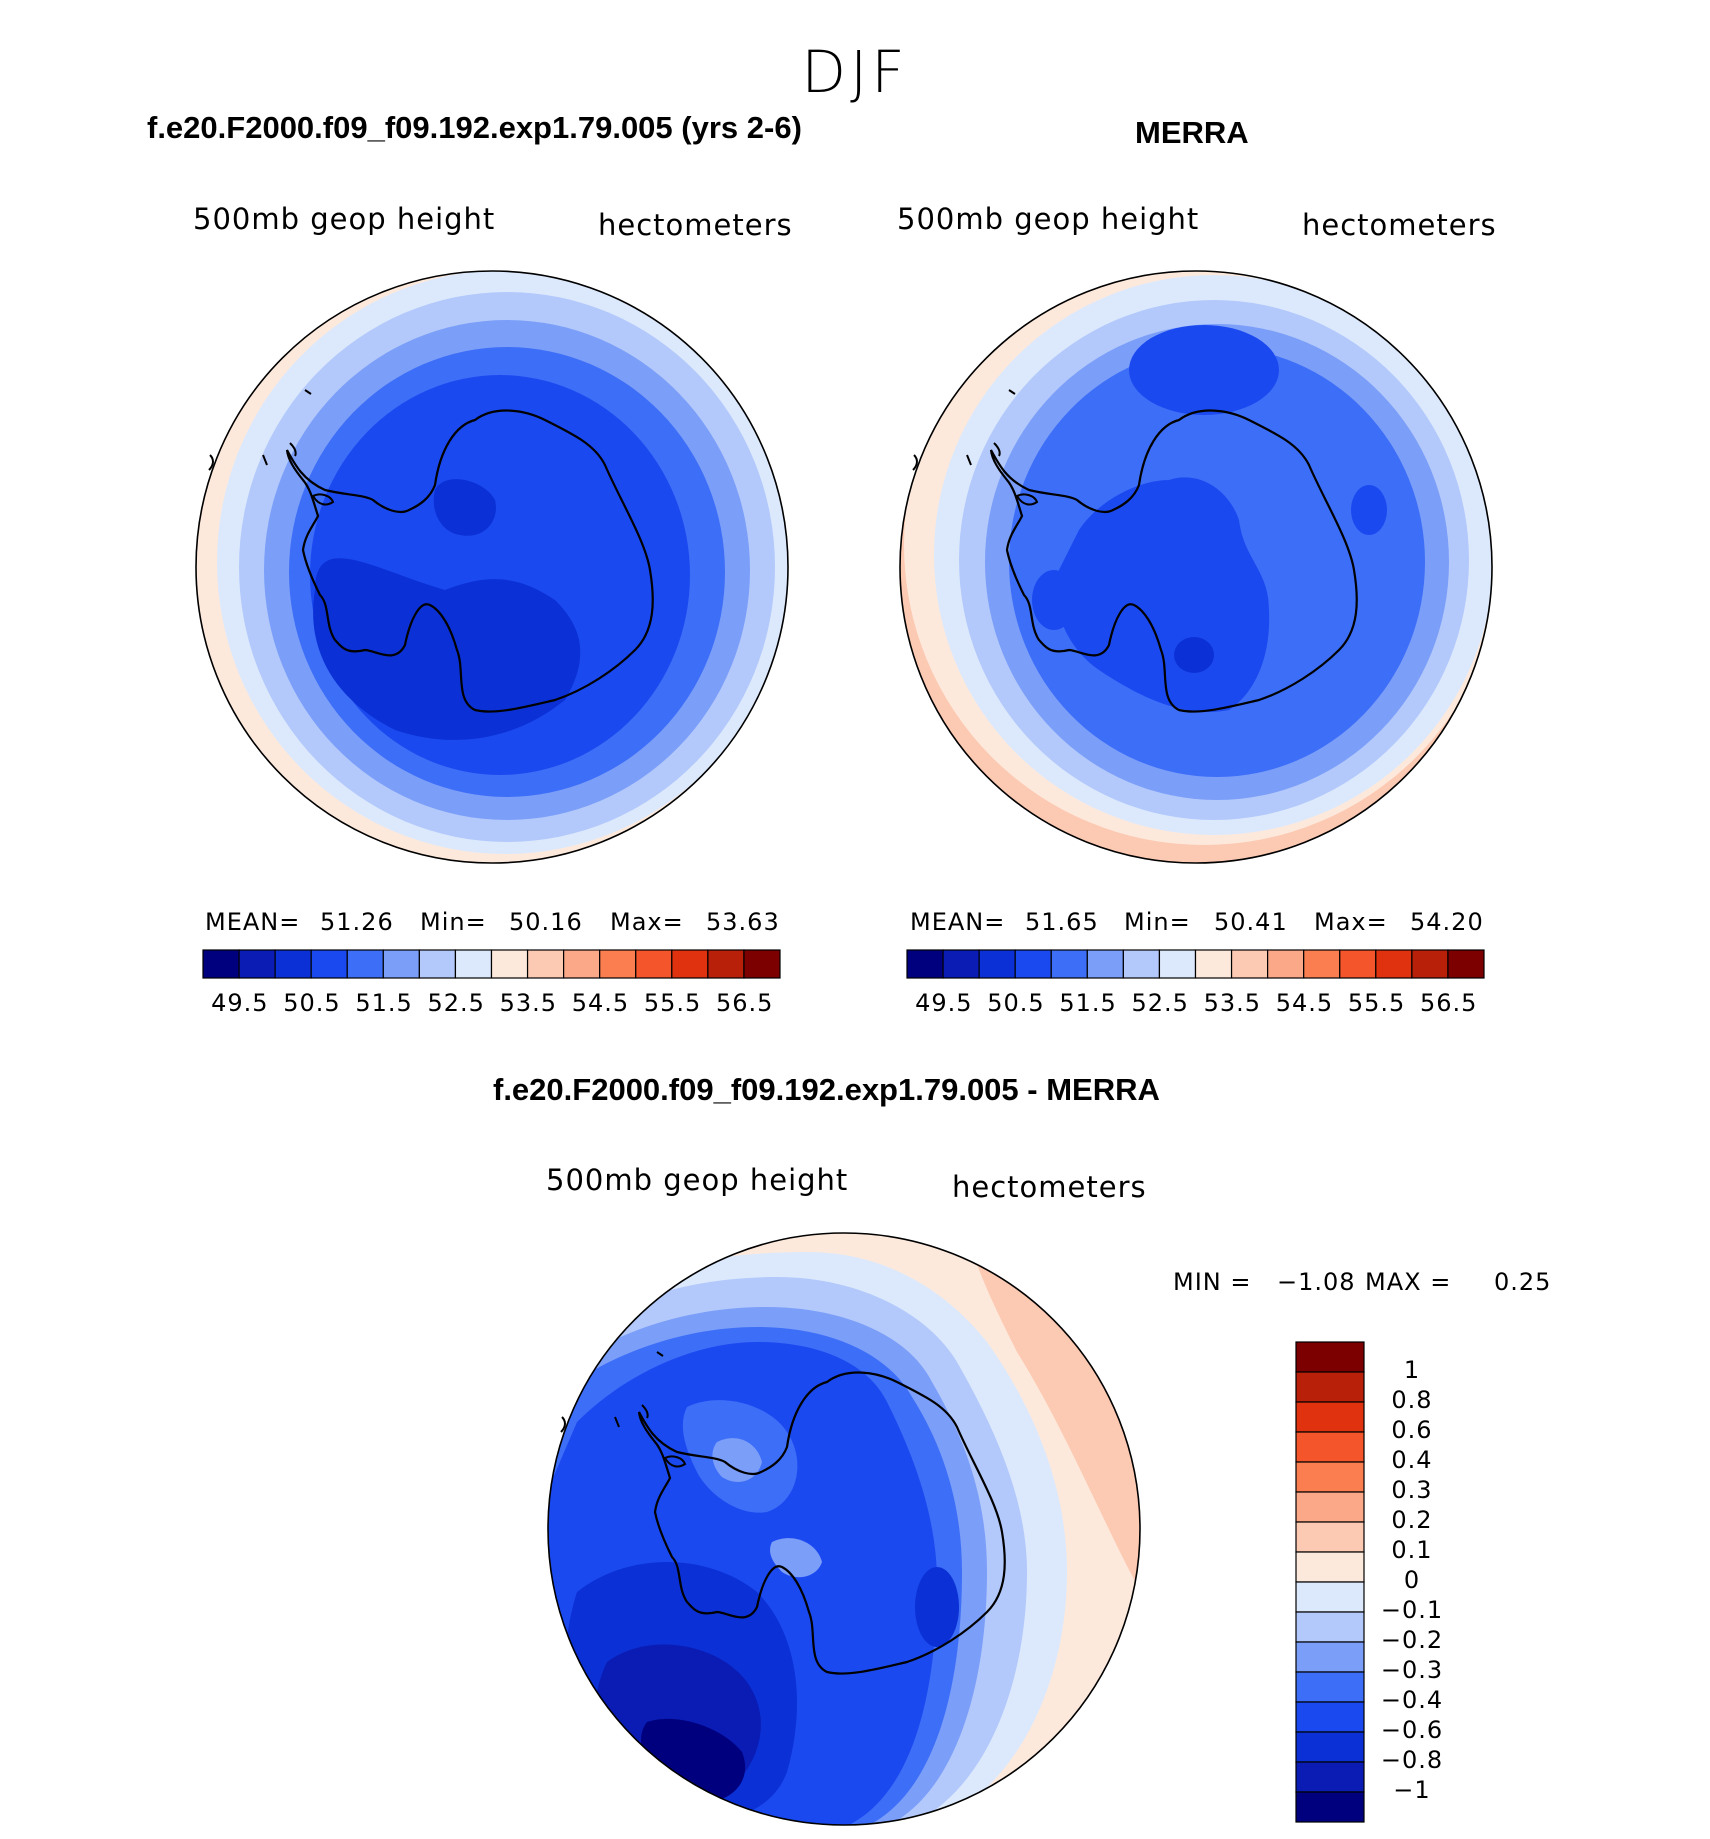  Describe the element at coordinates (253, 922) in the screenshot. I see `stats-mean-label-model: MEAN=` at that location.